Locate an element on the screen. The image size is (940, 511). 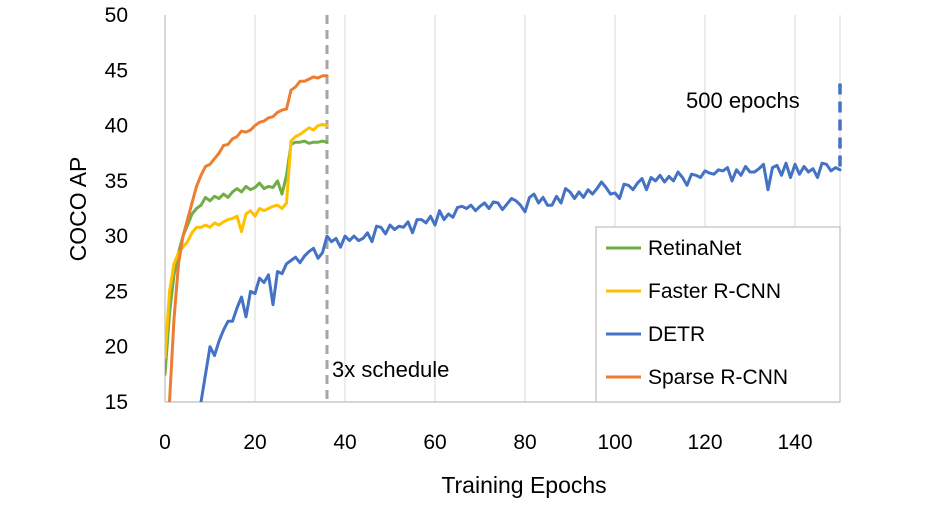
x-tick-label: 80 is located at coordinates (524, 442).